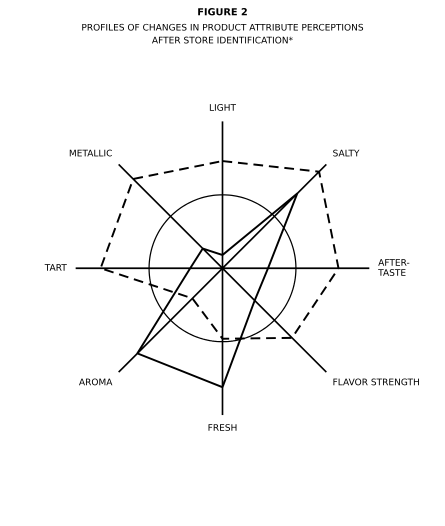  I want to click on spoke-label: FLAVOR STRENGTH, so click(376, 382).